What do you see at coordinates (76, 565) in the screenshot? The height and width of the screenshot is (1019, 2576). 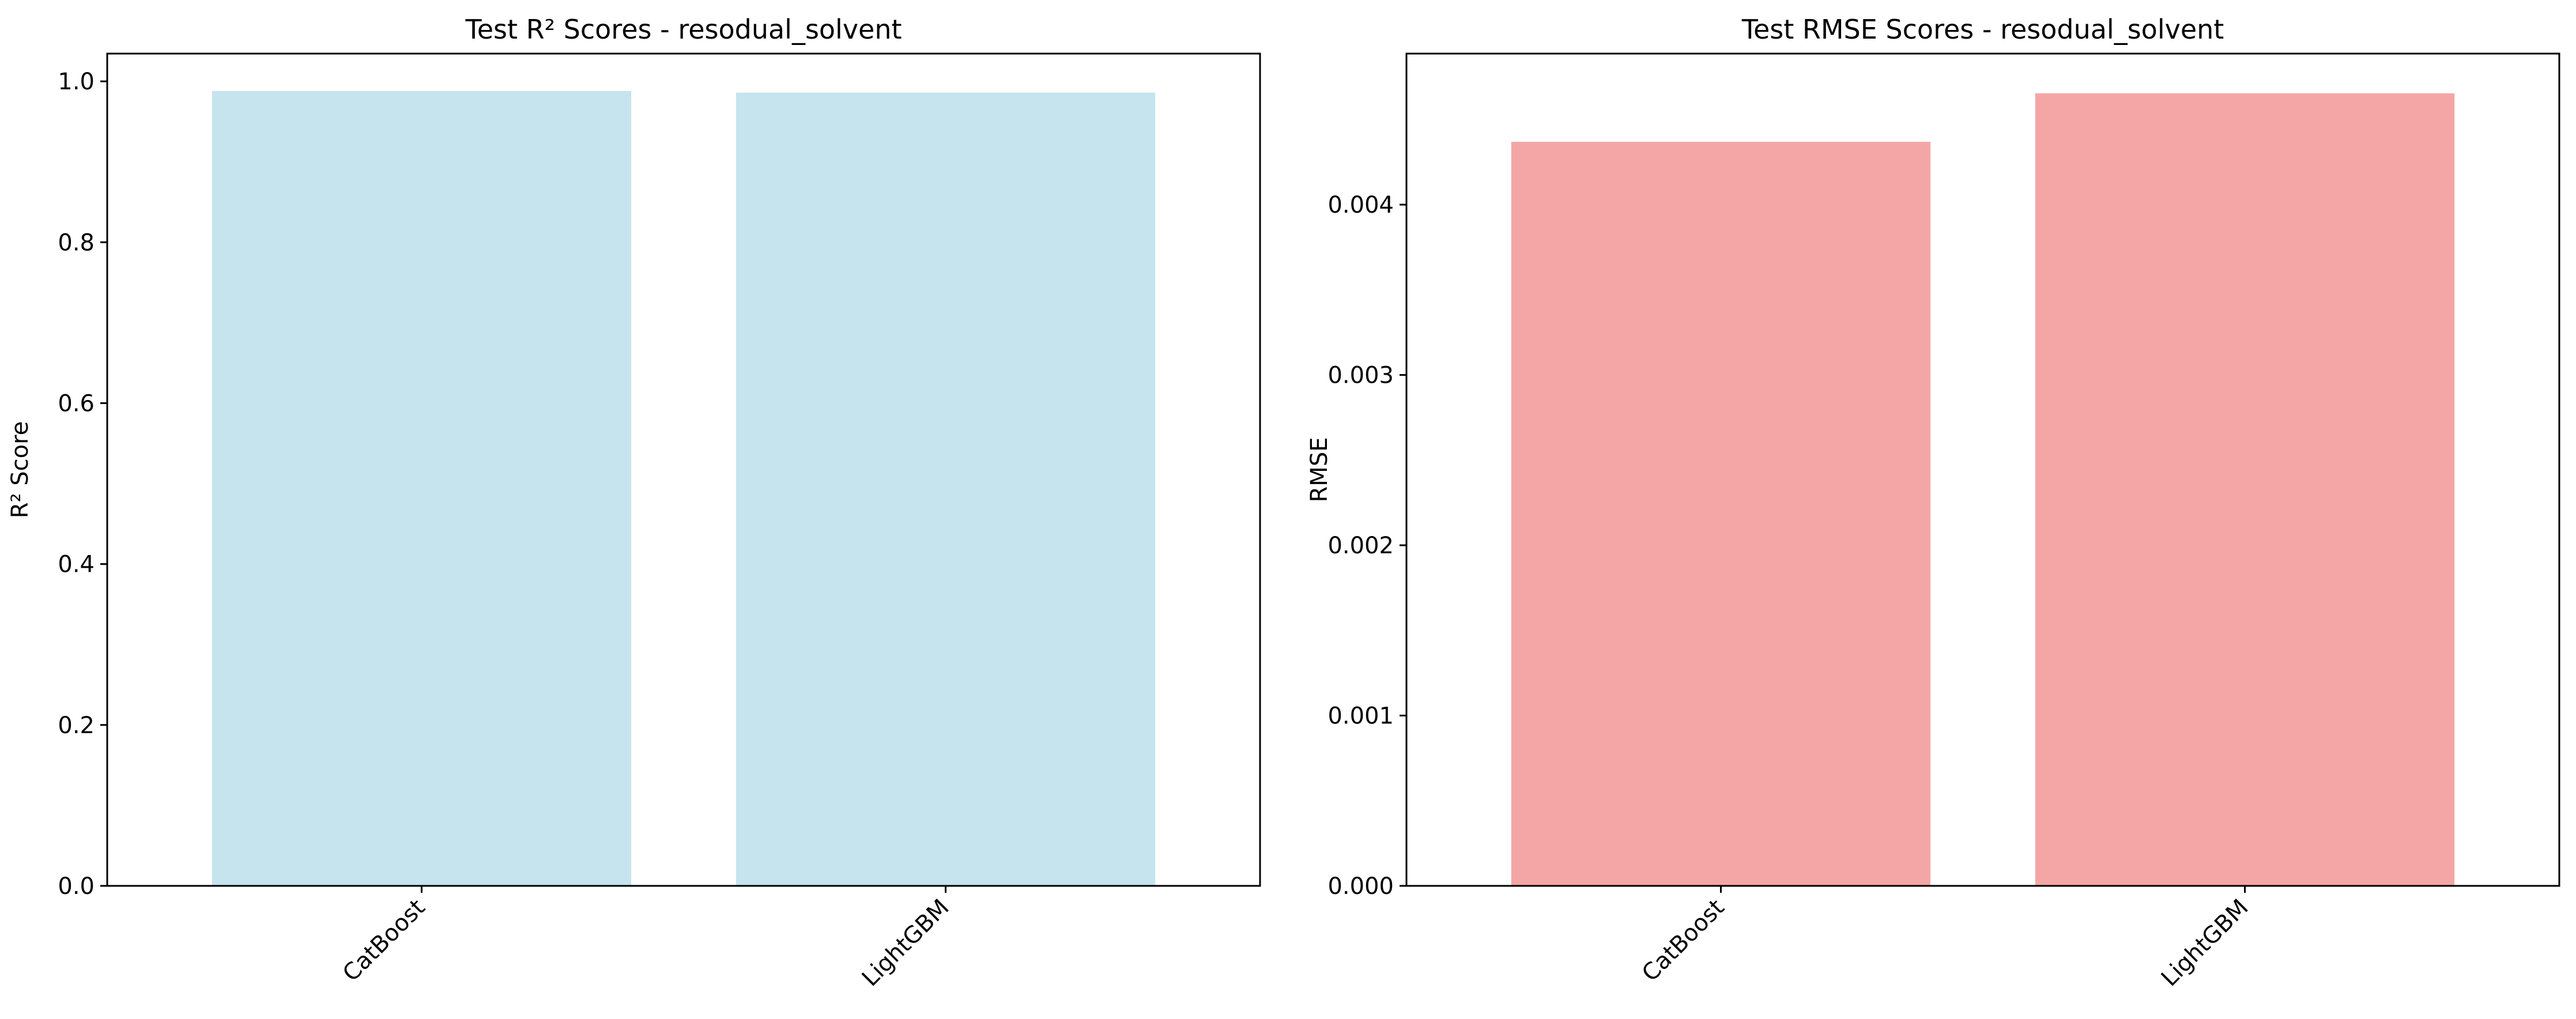 I see `y-tick-label: 0.4` at bounding box center [76, 565].